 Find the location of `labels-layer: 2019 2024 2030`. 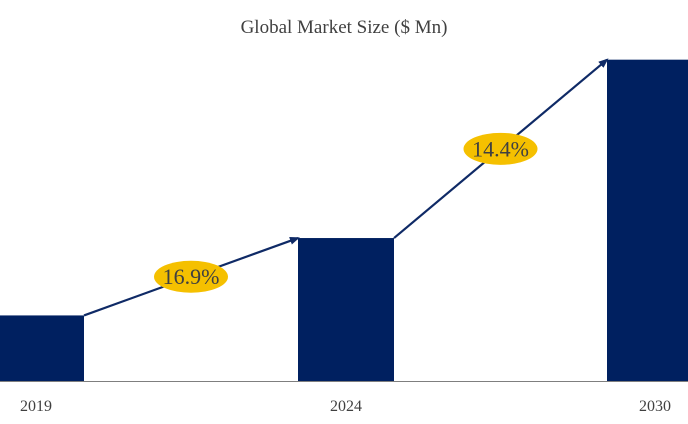

labels-layer: 2019 2024 2030 is located at coordinates (345, 406).